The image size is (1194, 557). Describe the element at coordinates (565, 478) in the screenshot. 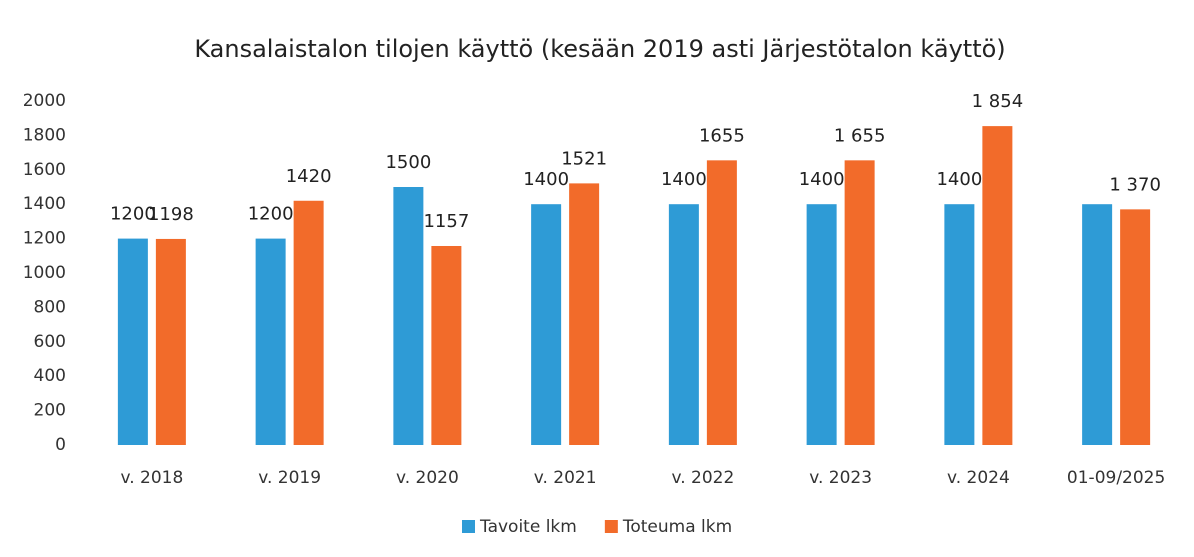

I see `x-tick-label: v. 2021` at that location.